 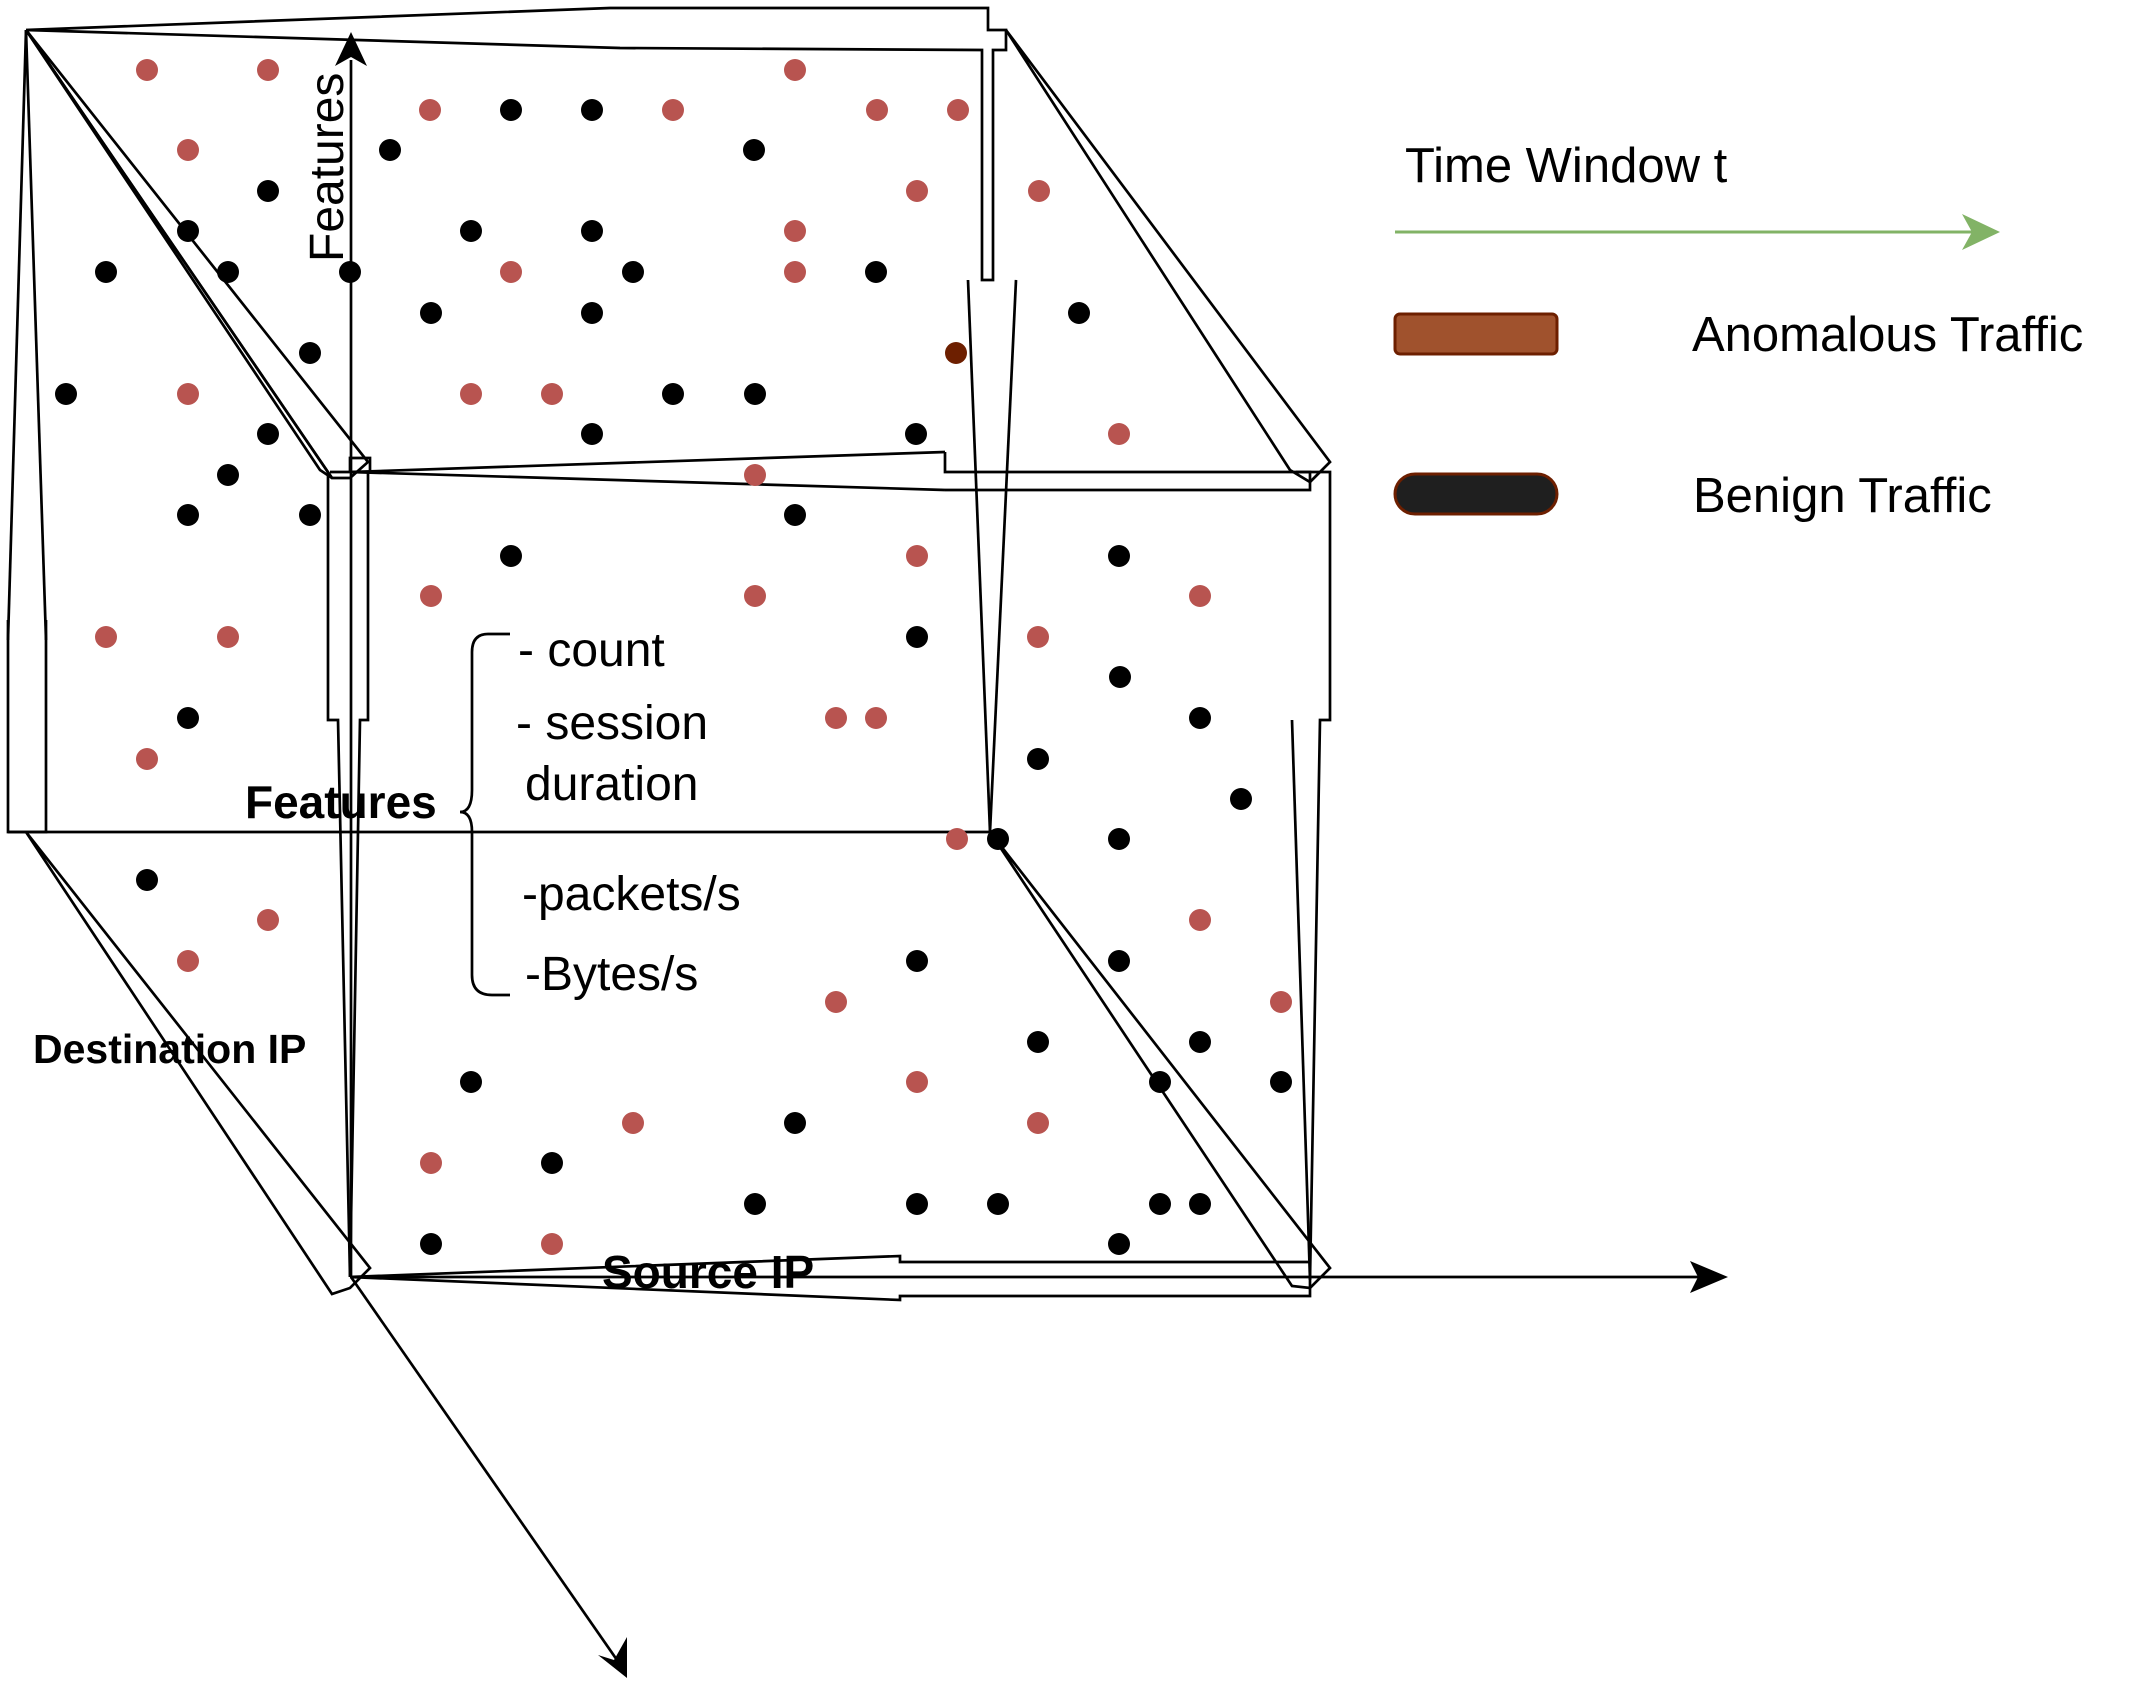 I want to click on back-left-edge-b, so click(x=36, y=335).